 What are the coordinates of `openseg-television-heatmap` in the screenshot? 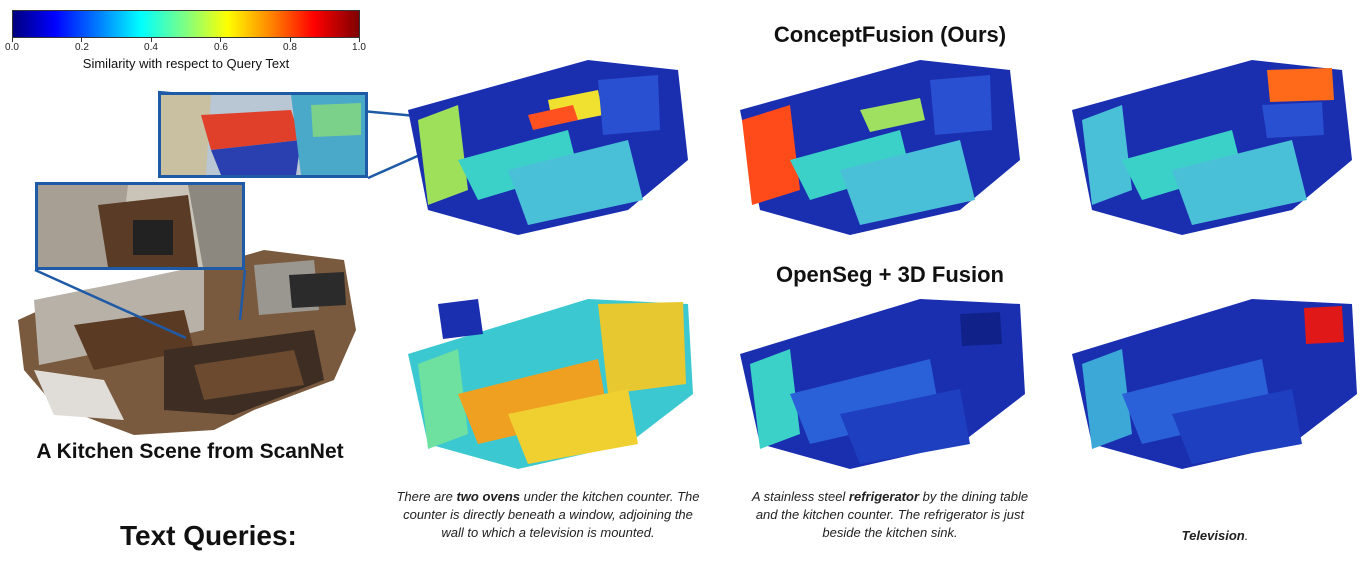 It's located at (1214, 384).